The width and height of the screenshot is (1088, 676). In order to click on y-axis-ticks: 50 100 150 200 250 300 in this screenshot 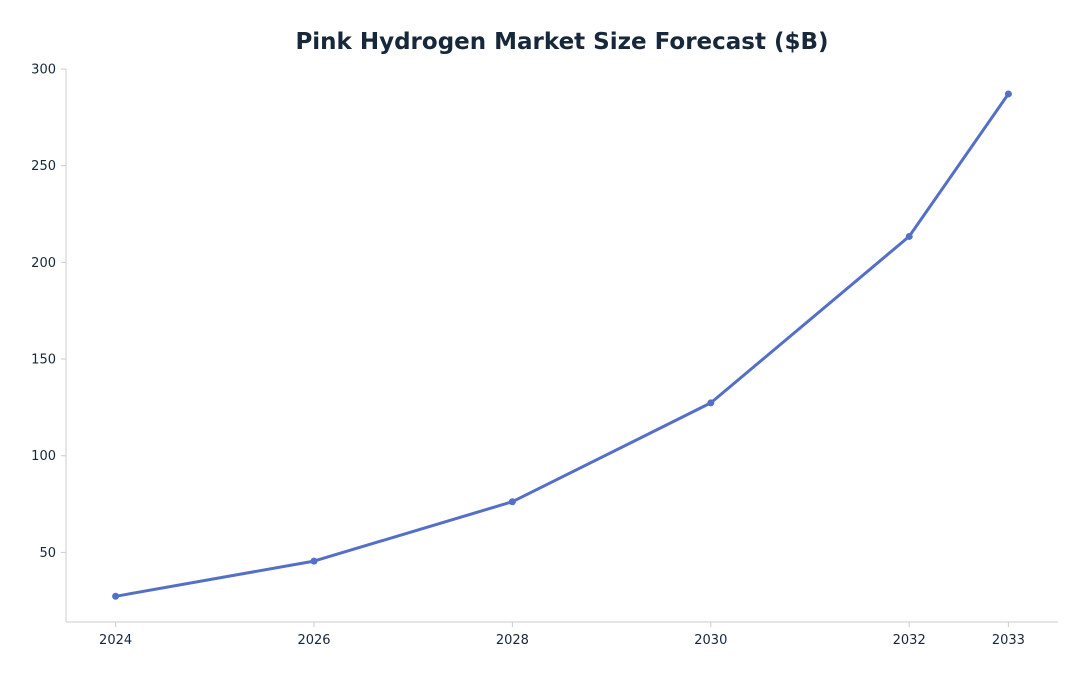, I will do `click(48, 312)`.